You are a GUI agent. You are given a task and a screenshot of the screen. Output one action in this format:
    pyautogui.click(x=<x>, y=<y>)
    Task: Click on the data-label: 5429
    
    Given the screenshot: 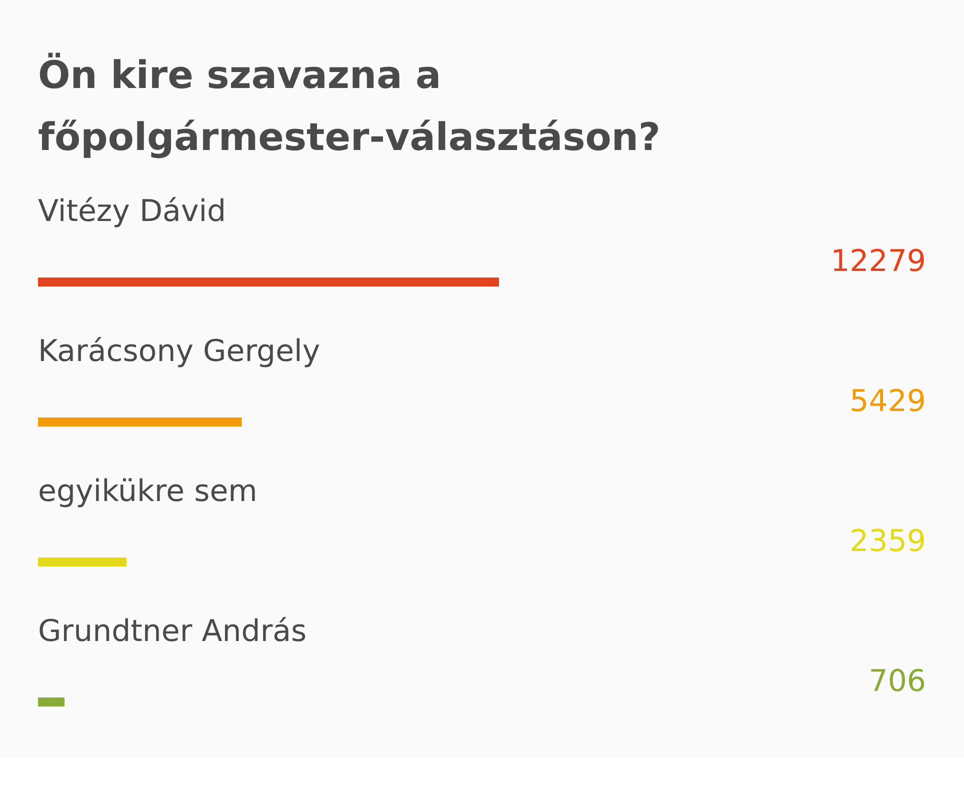 What is the action you would take?
    pyautogui.click(x=888, y=401)
    